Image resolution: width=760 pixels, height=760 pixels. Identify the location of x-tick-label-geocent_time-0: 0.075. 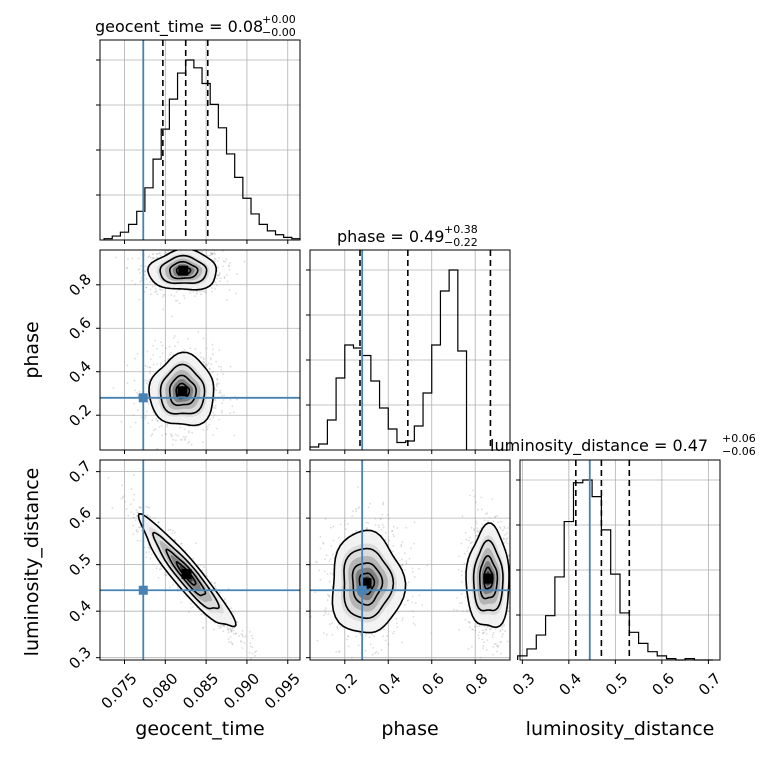
(119, 691).